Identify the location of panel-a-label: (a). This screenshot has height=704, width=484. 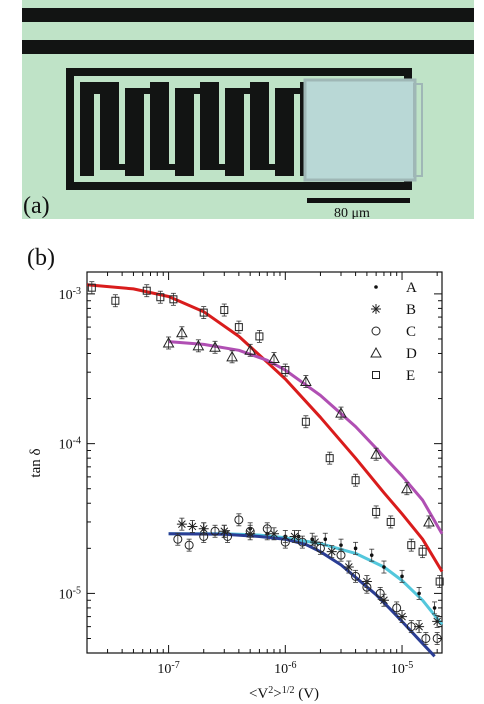
(36, 206).